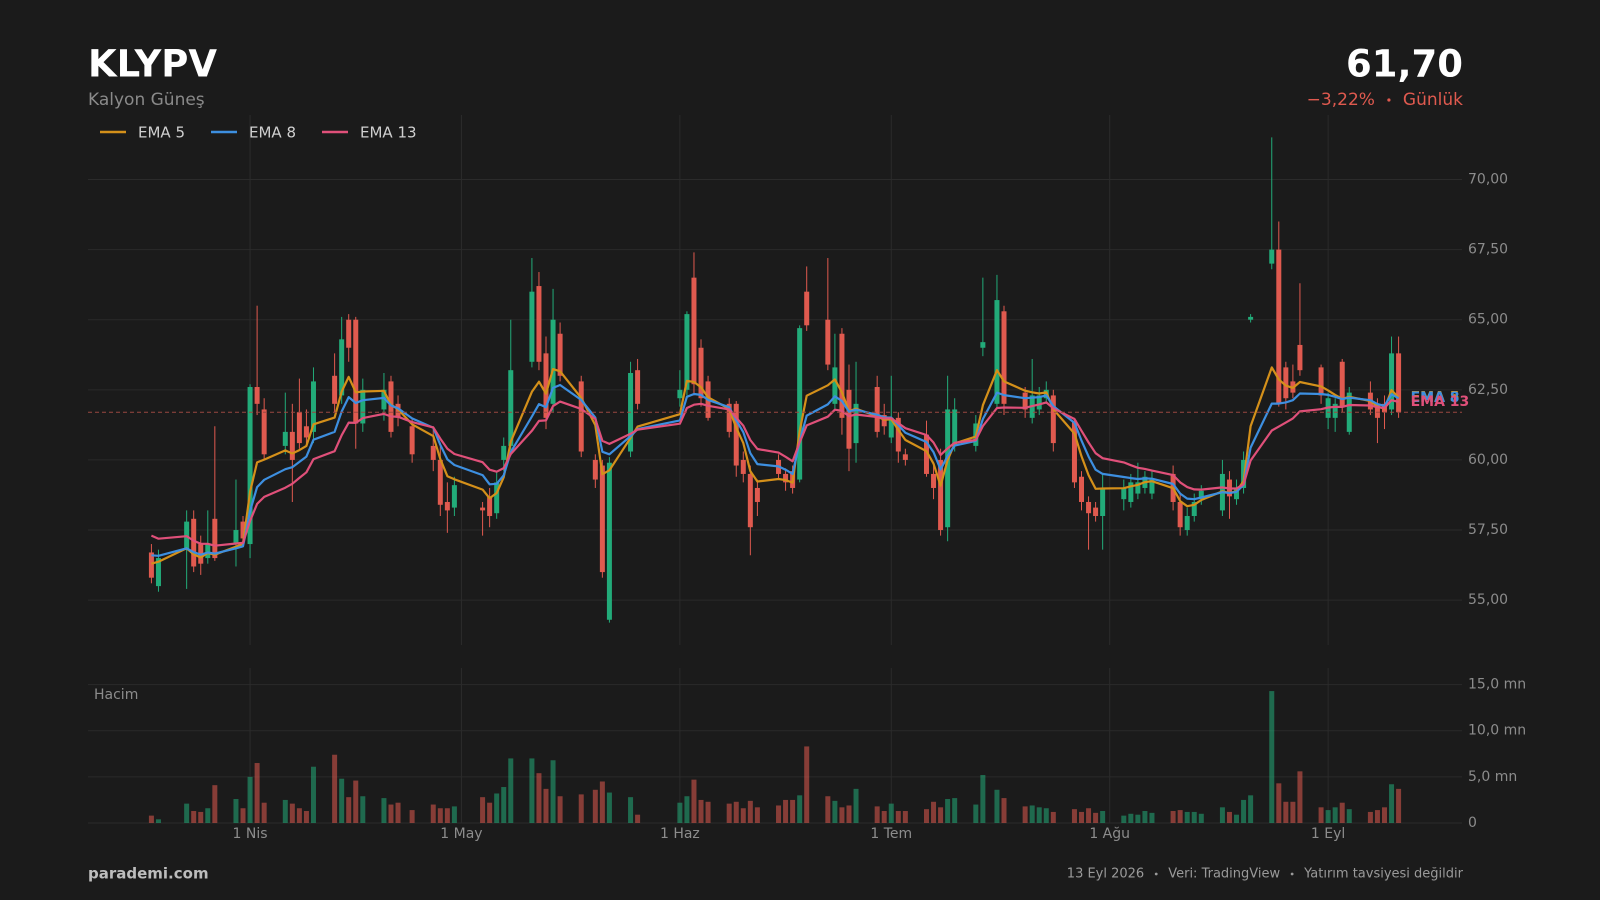 The height and width of the screenshot is (900, 1600). I want to click on ema-end-label: EMA 13, so click(1440, 402).